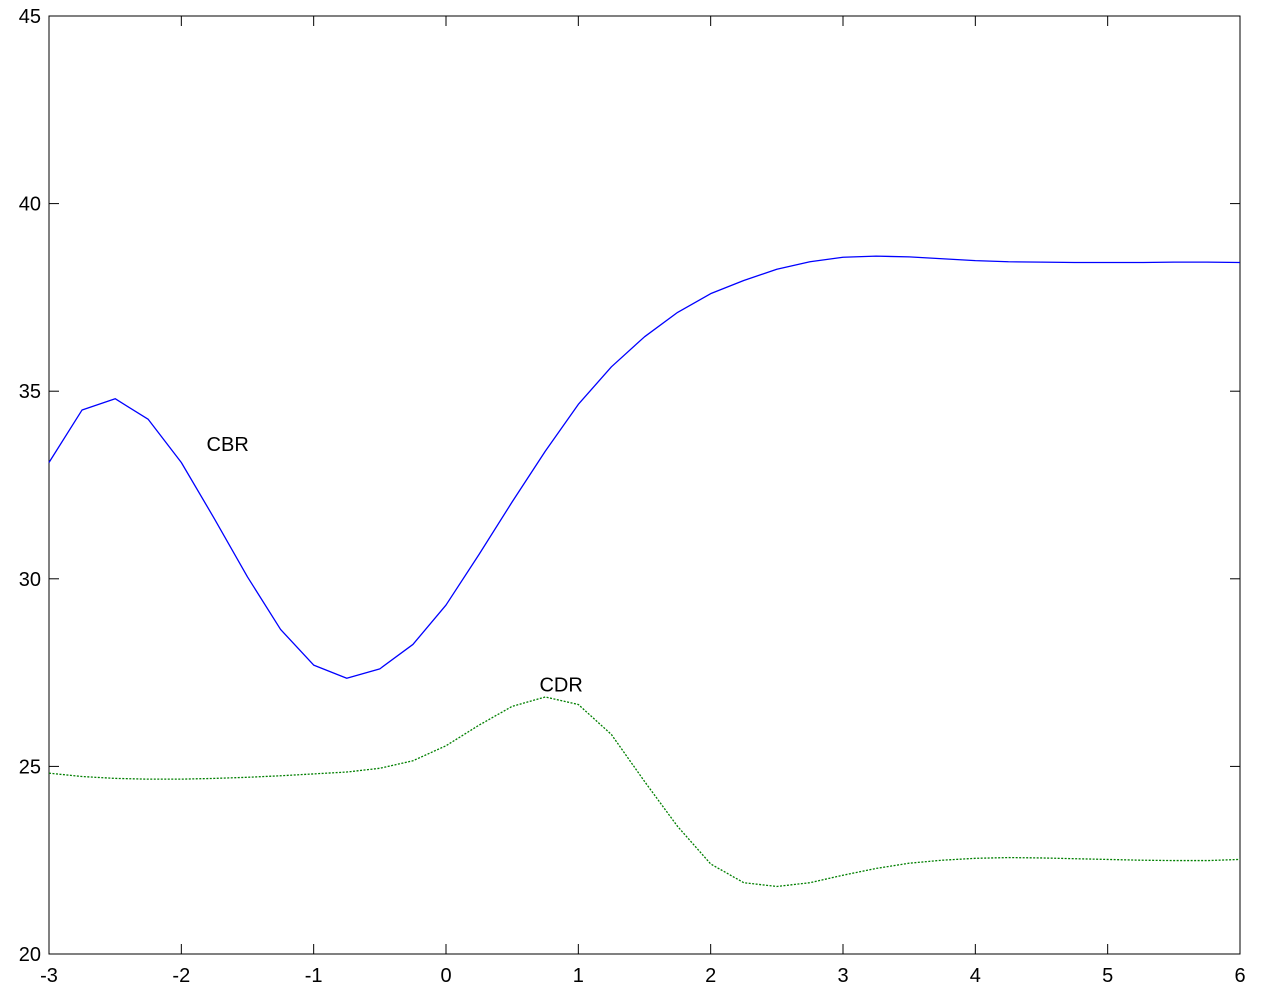  What do you see at coordinates (1239, 976) in the screenshot?
I see `x-tick-label: 6` at bounding box center [1239, 976].